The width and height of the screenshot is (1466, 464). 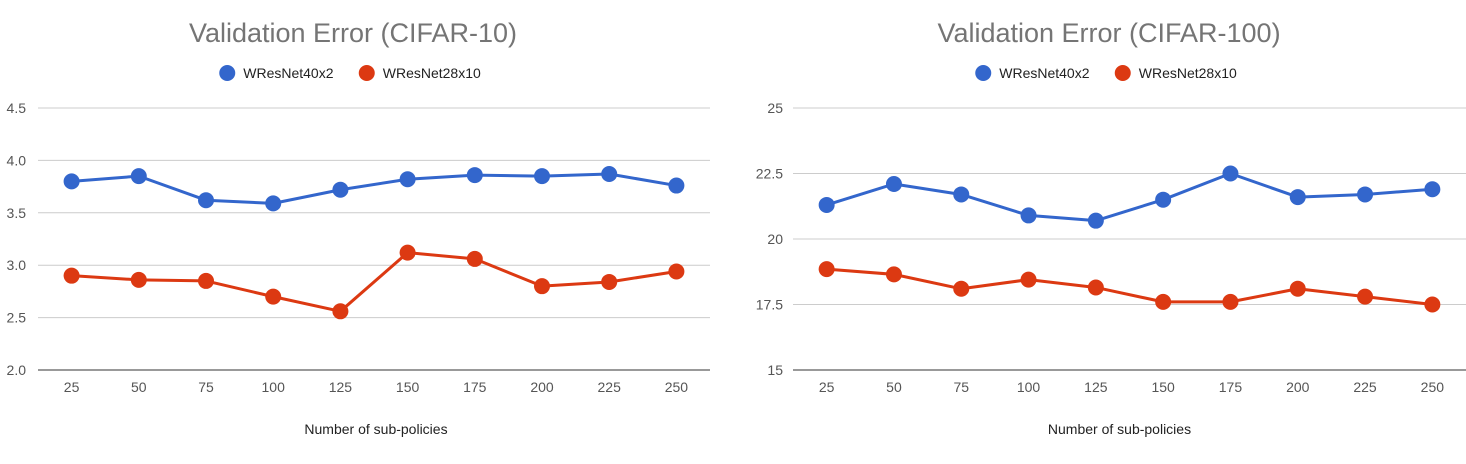 What do you see at coordinates (894, 387) in the screenshot?
I see `chart-cifar100-xtick-1: 50` at bounding box center [894, 387].